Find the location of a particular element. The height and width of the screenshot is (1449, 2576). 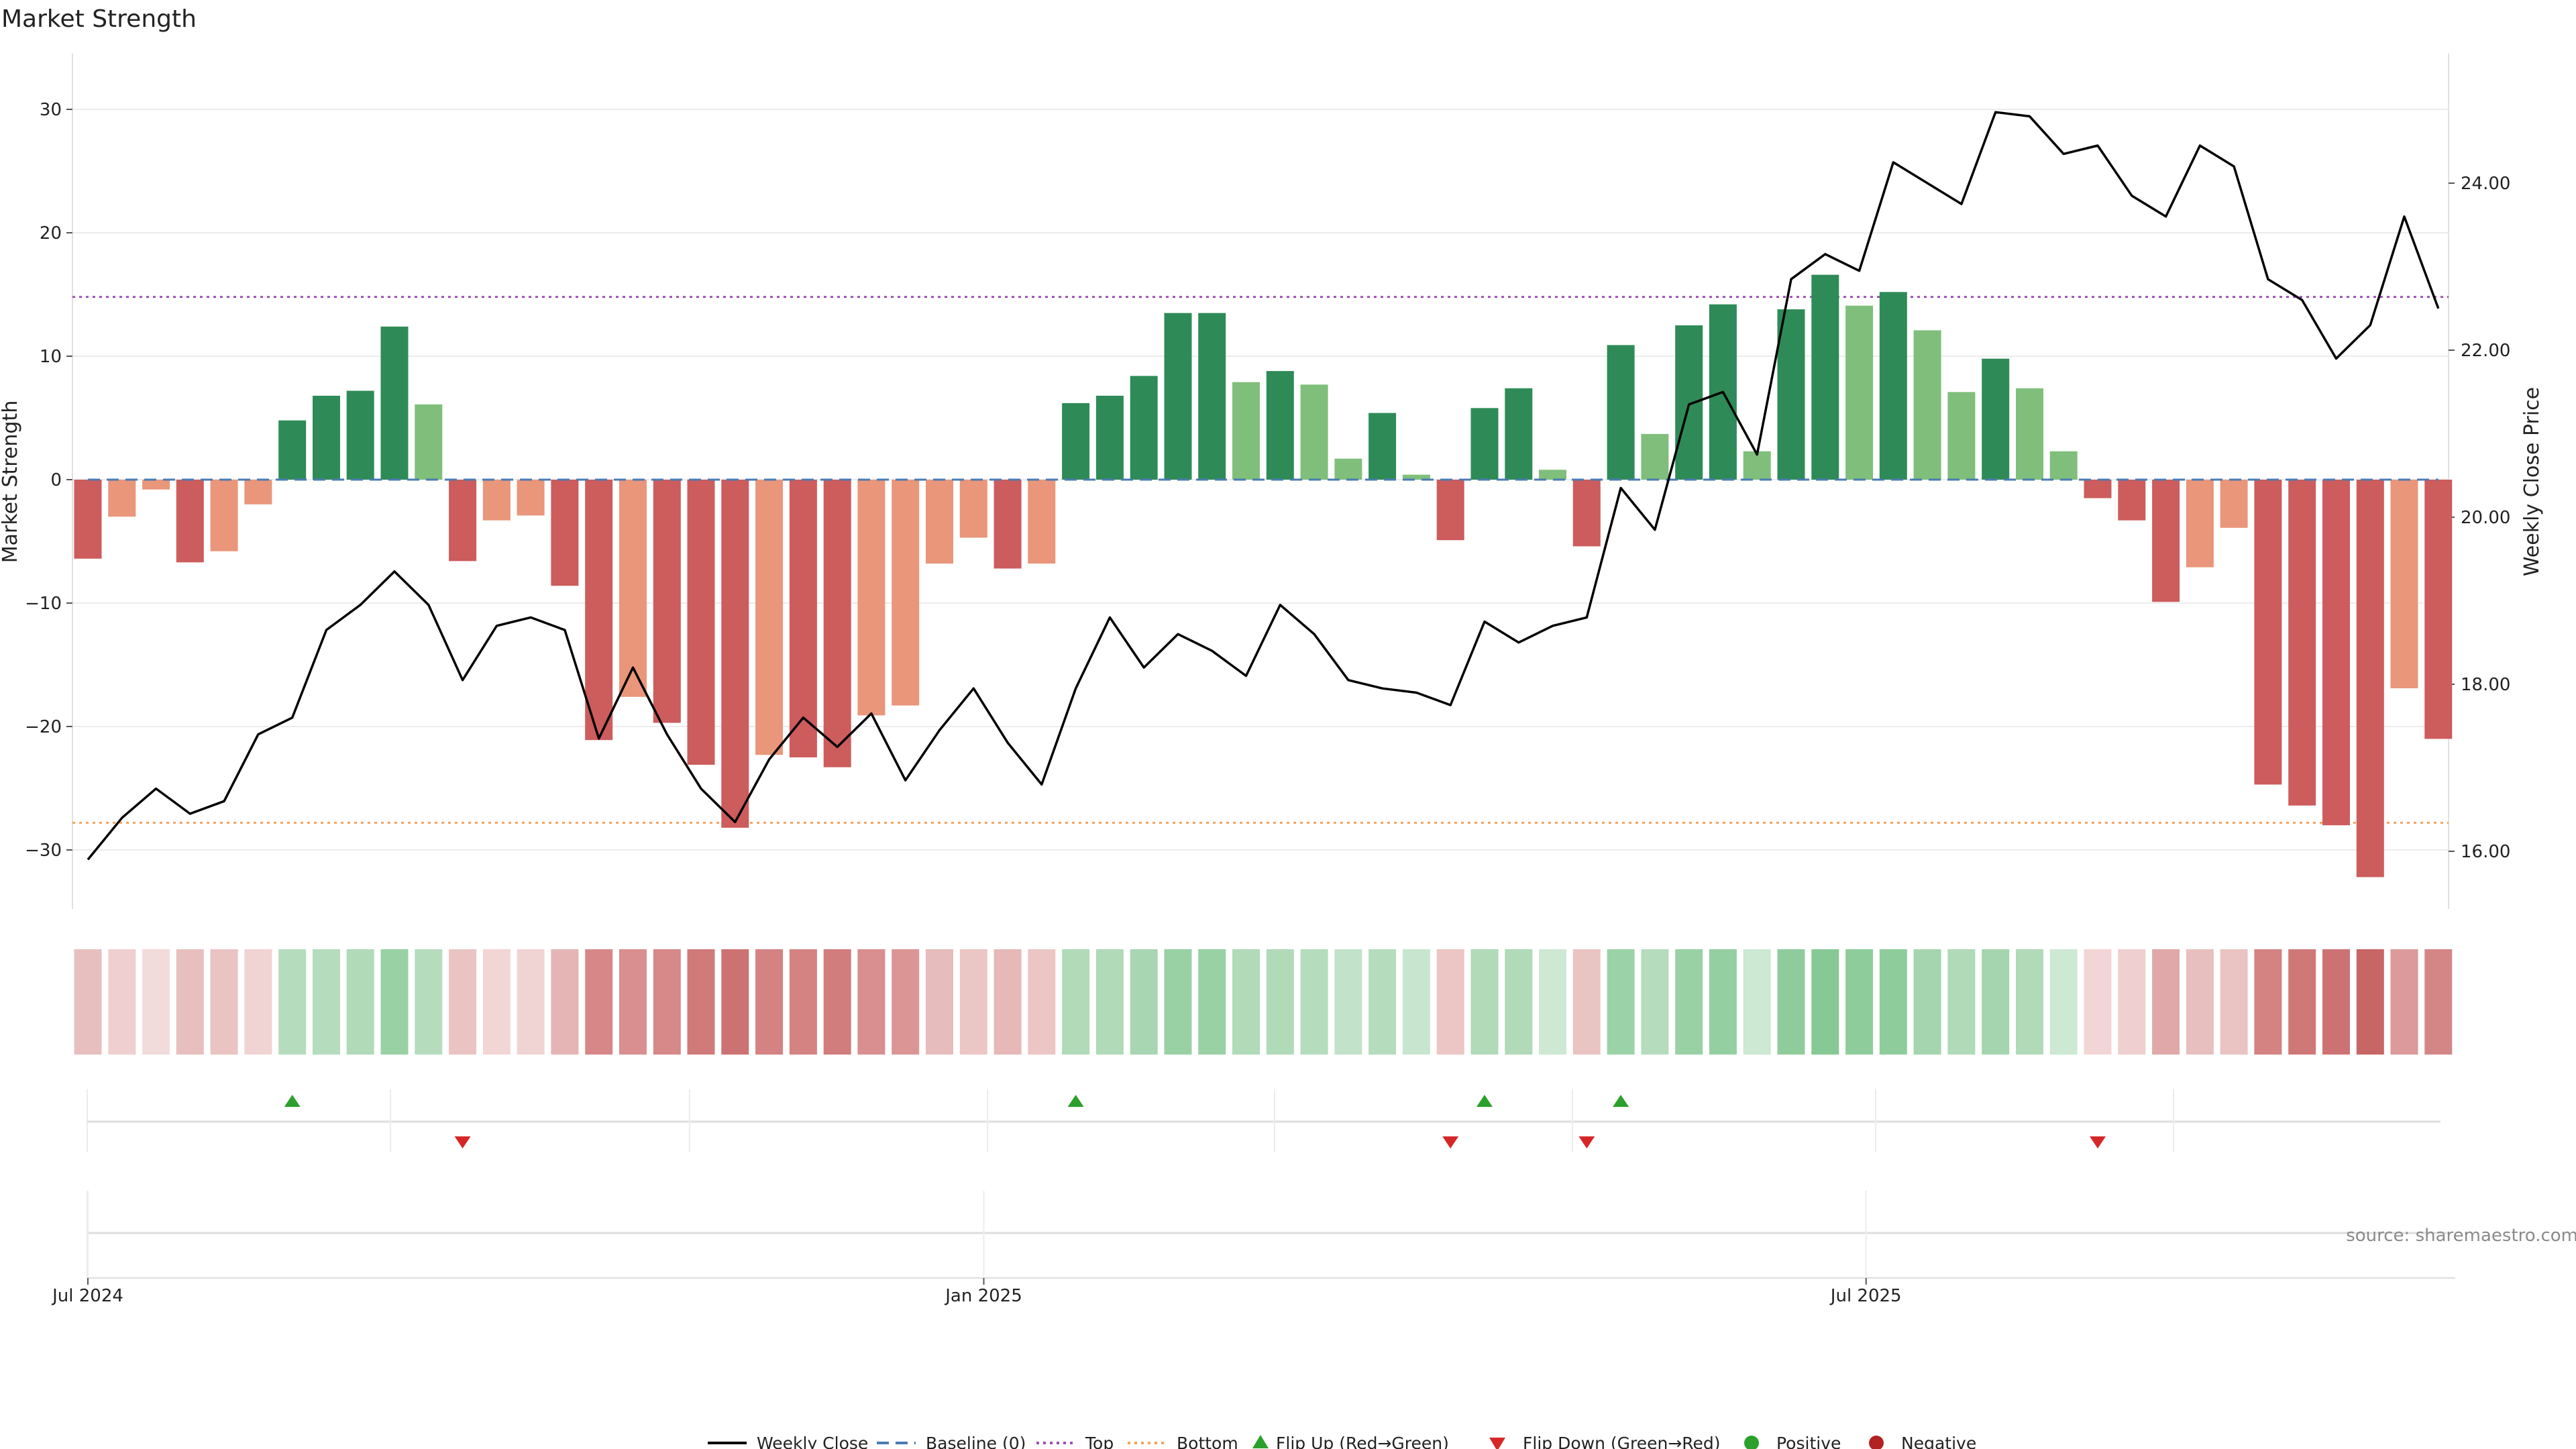

legend-positive-swatch is located at coordinates (1751, 1442).